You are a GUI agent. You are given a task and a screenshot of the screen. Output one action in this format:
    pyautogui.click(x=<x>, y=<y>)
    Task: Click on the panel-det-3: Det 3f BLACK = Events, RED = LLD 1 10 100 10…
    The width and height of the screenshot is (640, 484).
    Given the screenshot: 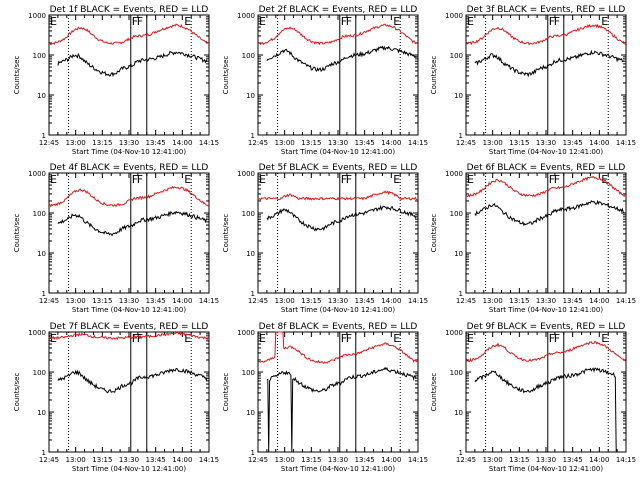 What is the action you would take?
    pyautogui.click(x=533, y=80)
    